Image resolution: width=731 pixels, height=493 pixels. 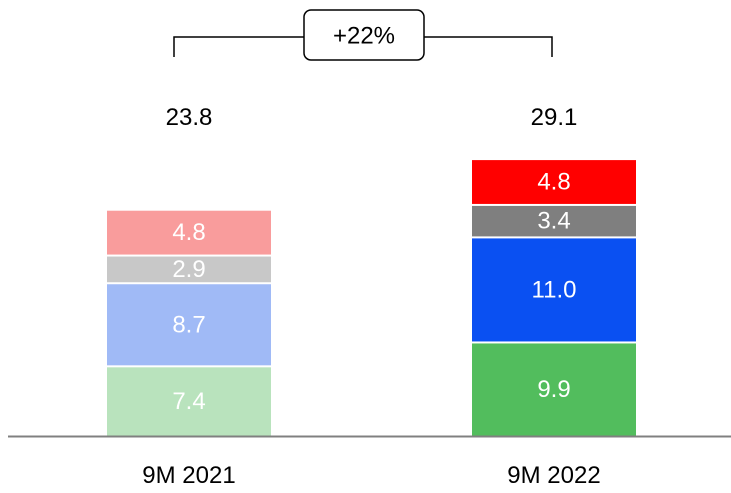 What do you see at coordinates (238, 46) in the screenshot?
I see `bracket-left-line` at bounding box center [238, 46].